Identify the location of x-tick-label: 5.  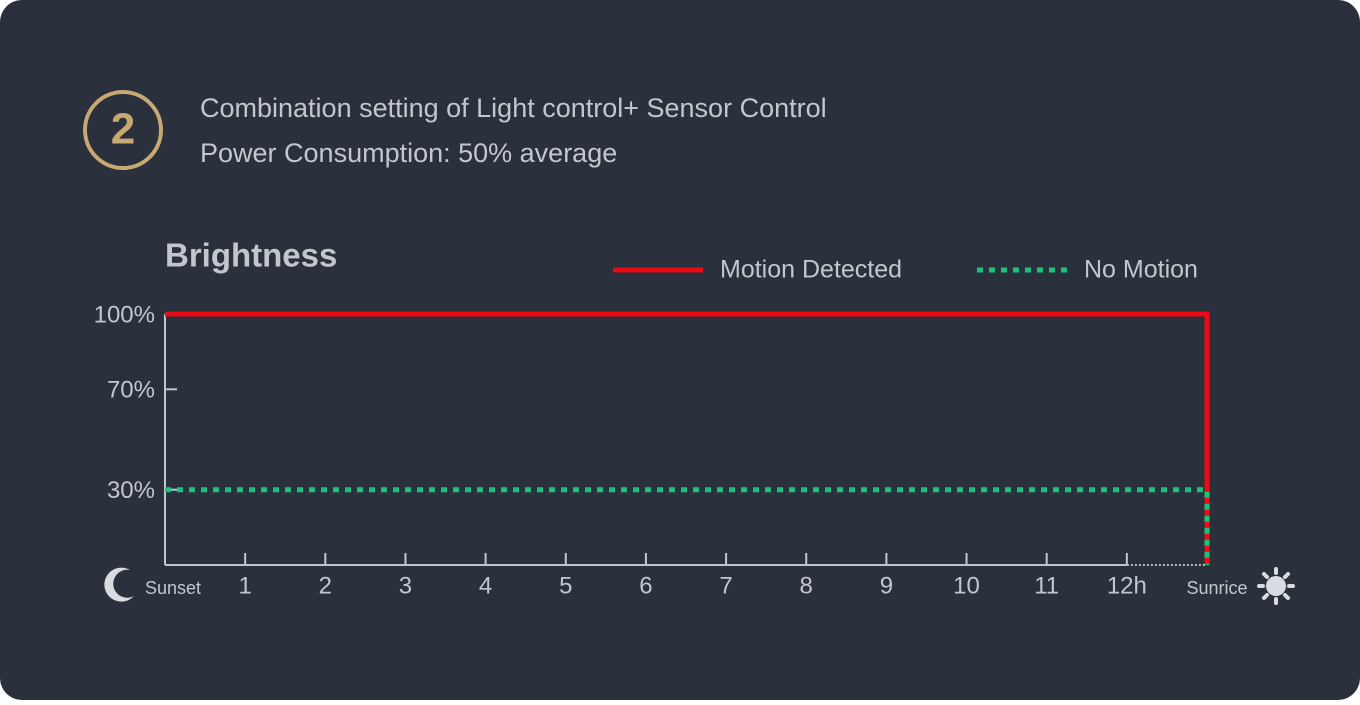
(565, 585).